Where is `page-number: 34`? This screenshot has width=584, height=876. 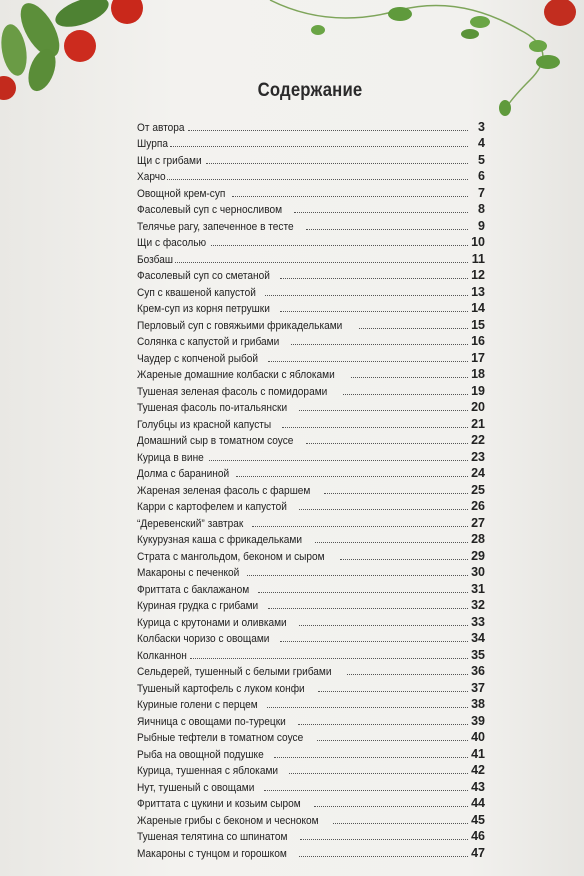 page-number: 34 is located at coordinates (478, 638).